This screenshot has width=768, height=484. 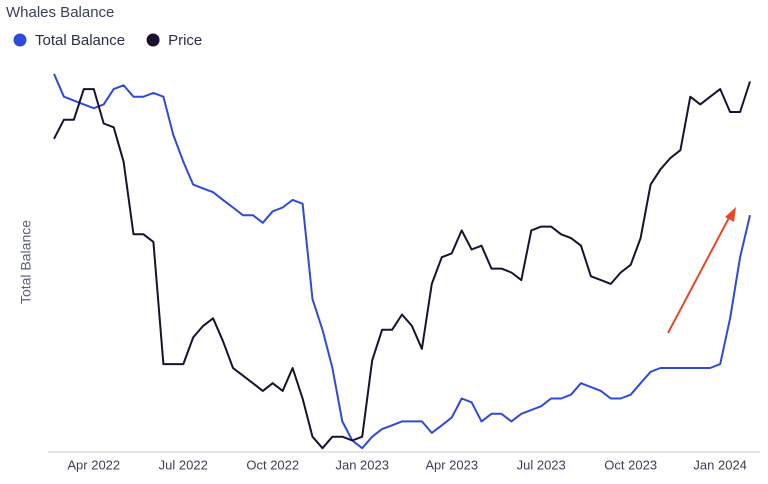 What do you see at coordinates (630, 464) in the screenshot?
I see `x-tick-label: Oct 2023` at bounding box center [630, 464].